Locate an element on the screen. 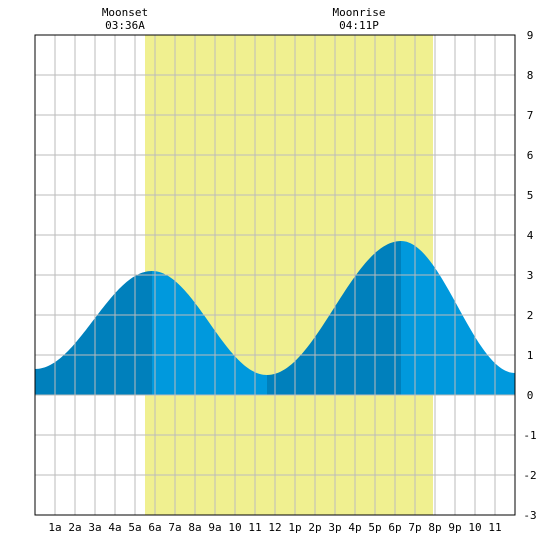  y-tick-label: 9 is located at coordinates (530, 35).